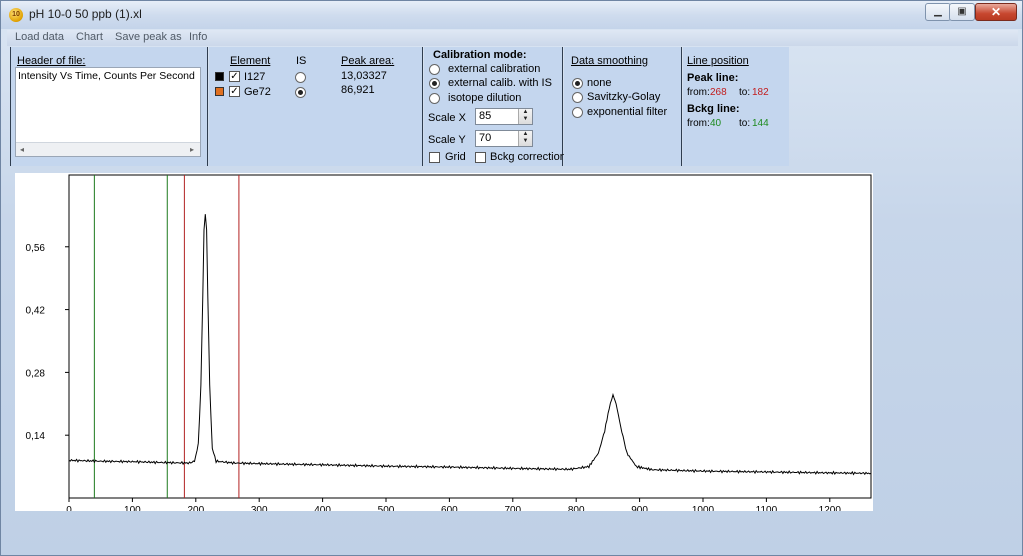 This screenshot has width=1023, height=556. What do you see at coordinates (512, 508) in the screenshot?
I see `x-tick-label: 700` at bounding box center [512, 508].